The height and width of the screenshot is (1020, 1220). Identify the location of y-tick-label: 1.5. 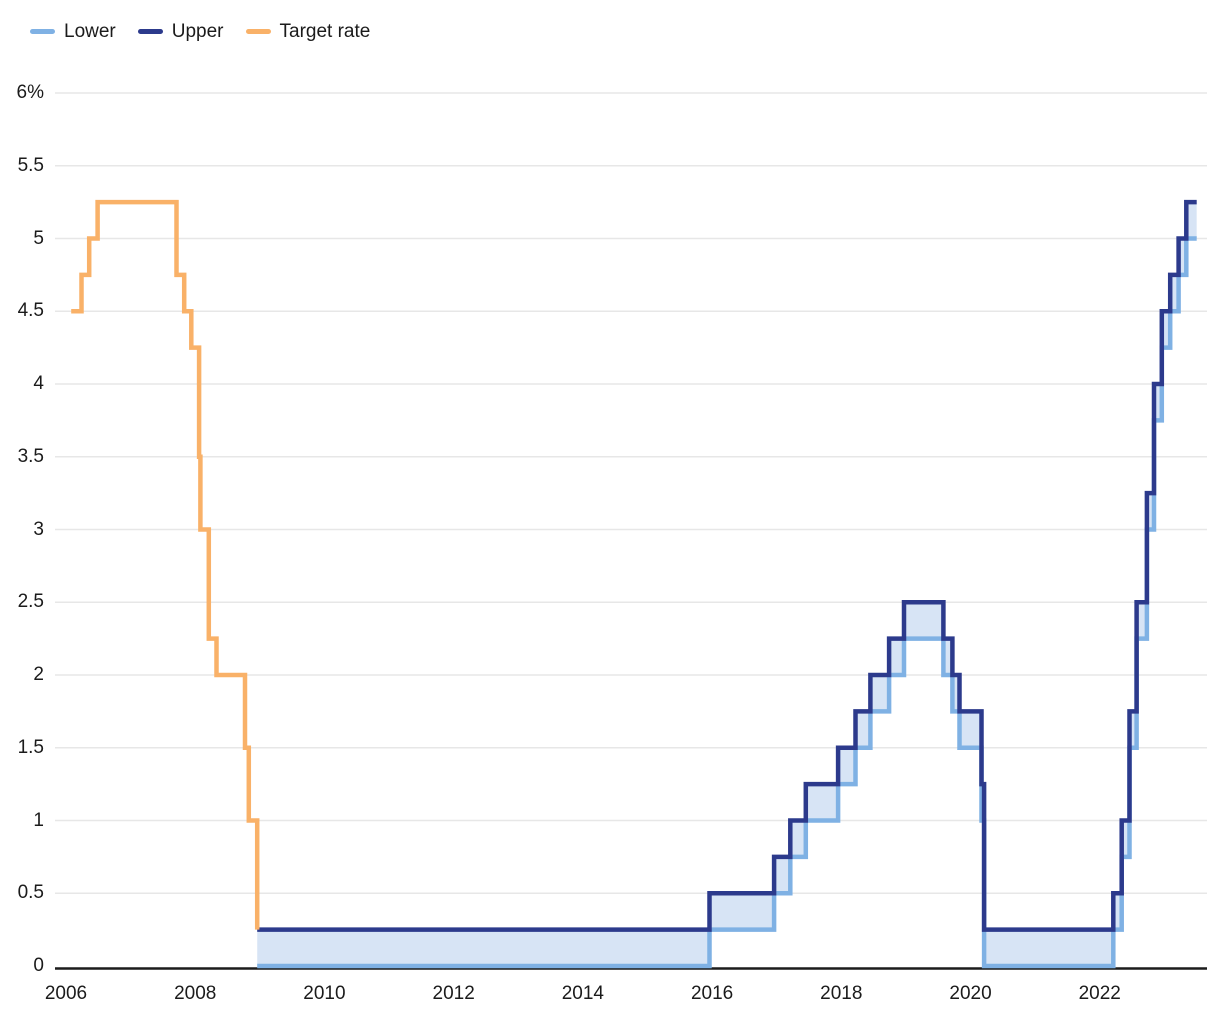
(30, 747).